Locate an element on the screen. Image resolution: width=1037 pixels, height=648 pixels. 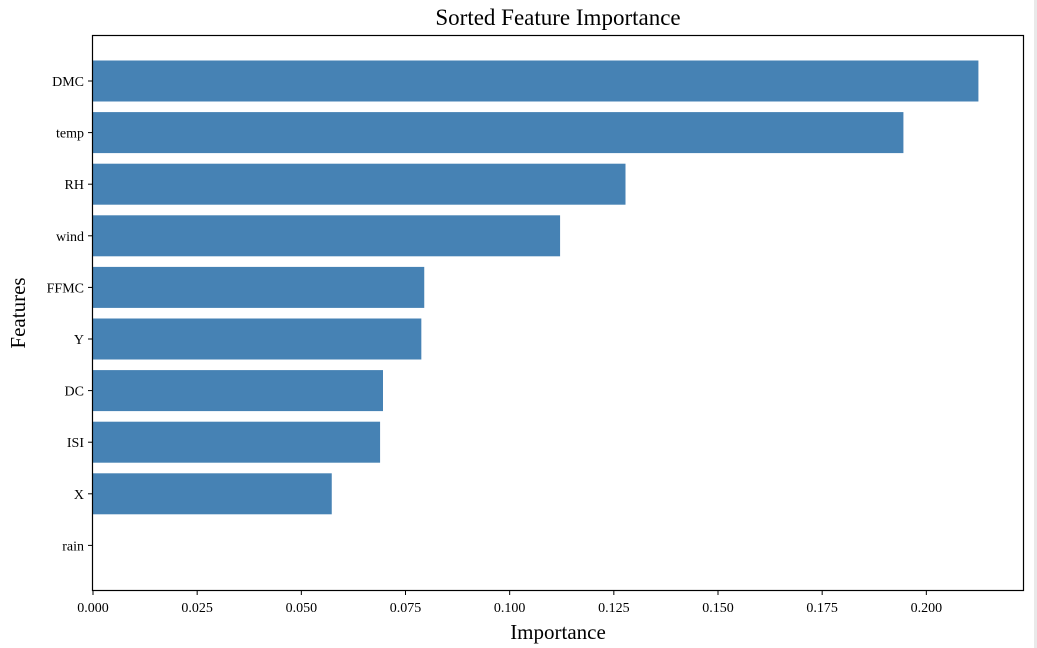
bar-dc is located at coordinates (238, 391).